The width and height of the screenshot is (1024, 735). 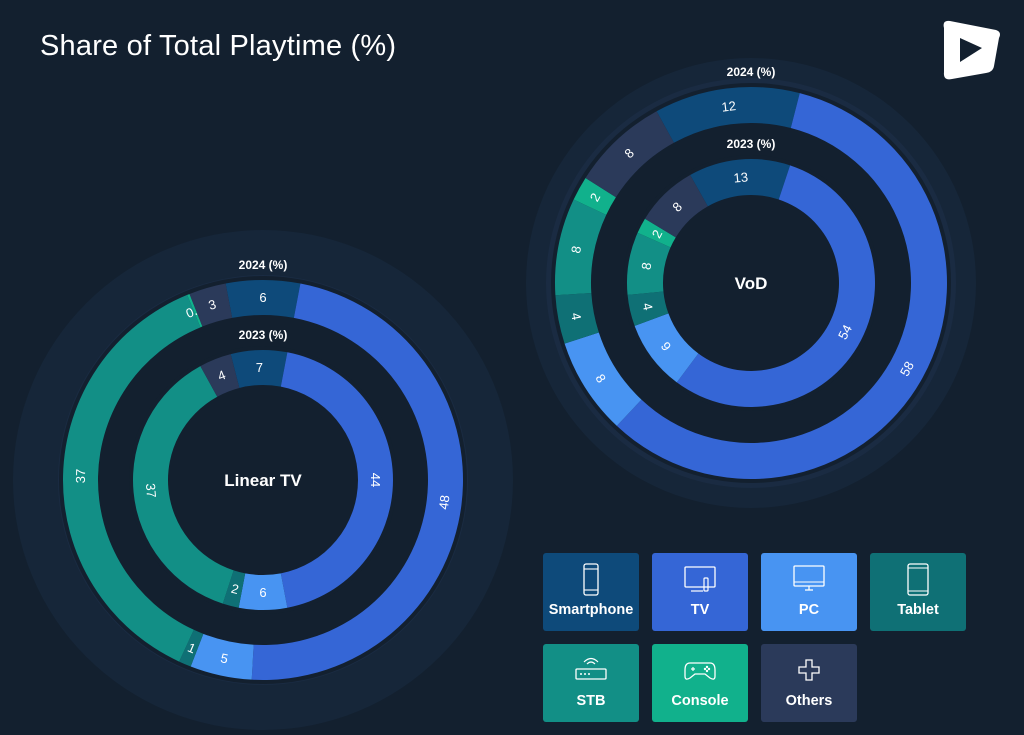 What do you see at coordinates (907, 369) in the screenshot?
I see `data-label: 58` at bounding box center [907, 369].